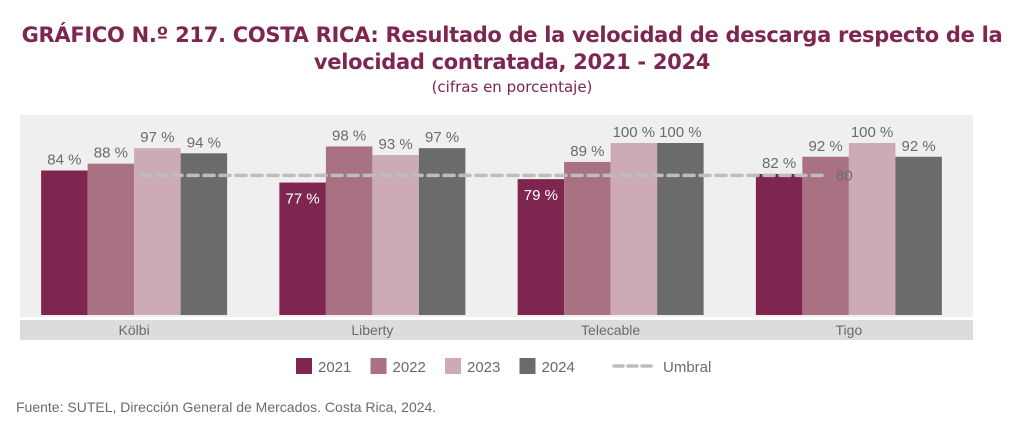  What do you see at coordinates (334, 367) in the screenshot?
I see `legend-label: 2021` at bounding box center [334, 367].